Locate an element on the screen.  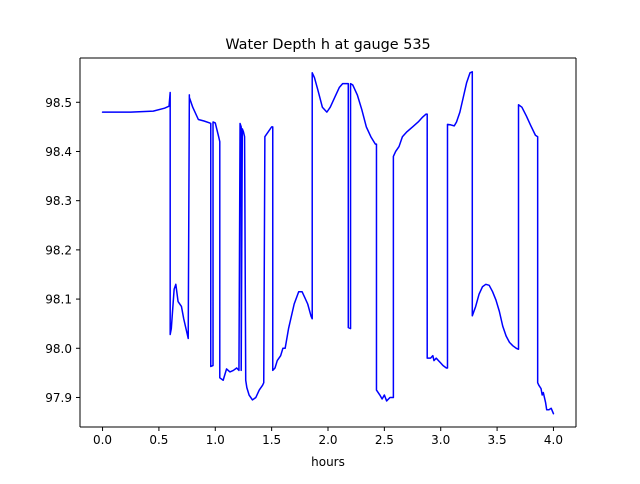
x-tick-label: 4.0 is located at coordinates (553, 440).